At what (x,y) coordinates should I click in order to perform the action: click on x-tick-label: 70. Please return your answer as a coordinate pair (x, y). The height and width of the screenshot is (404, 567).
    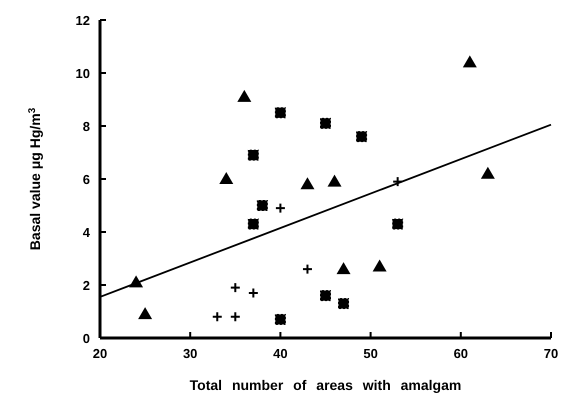
    Looking at the image, I should click on (551, 353).